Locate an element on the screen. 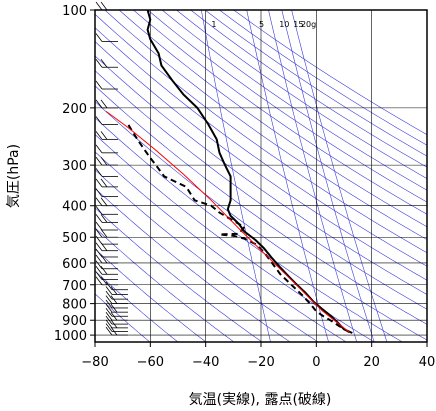 This screenshot has width=436, height=411. x-tick-label: −40 is located at coordinates (205, 362).